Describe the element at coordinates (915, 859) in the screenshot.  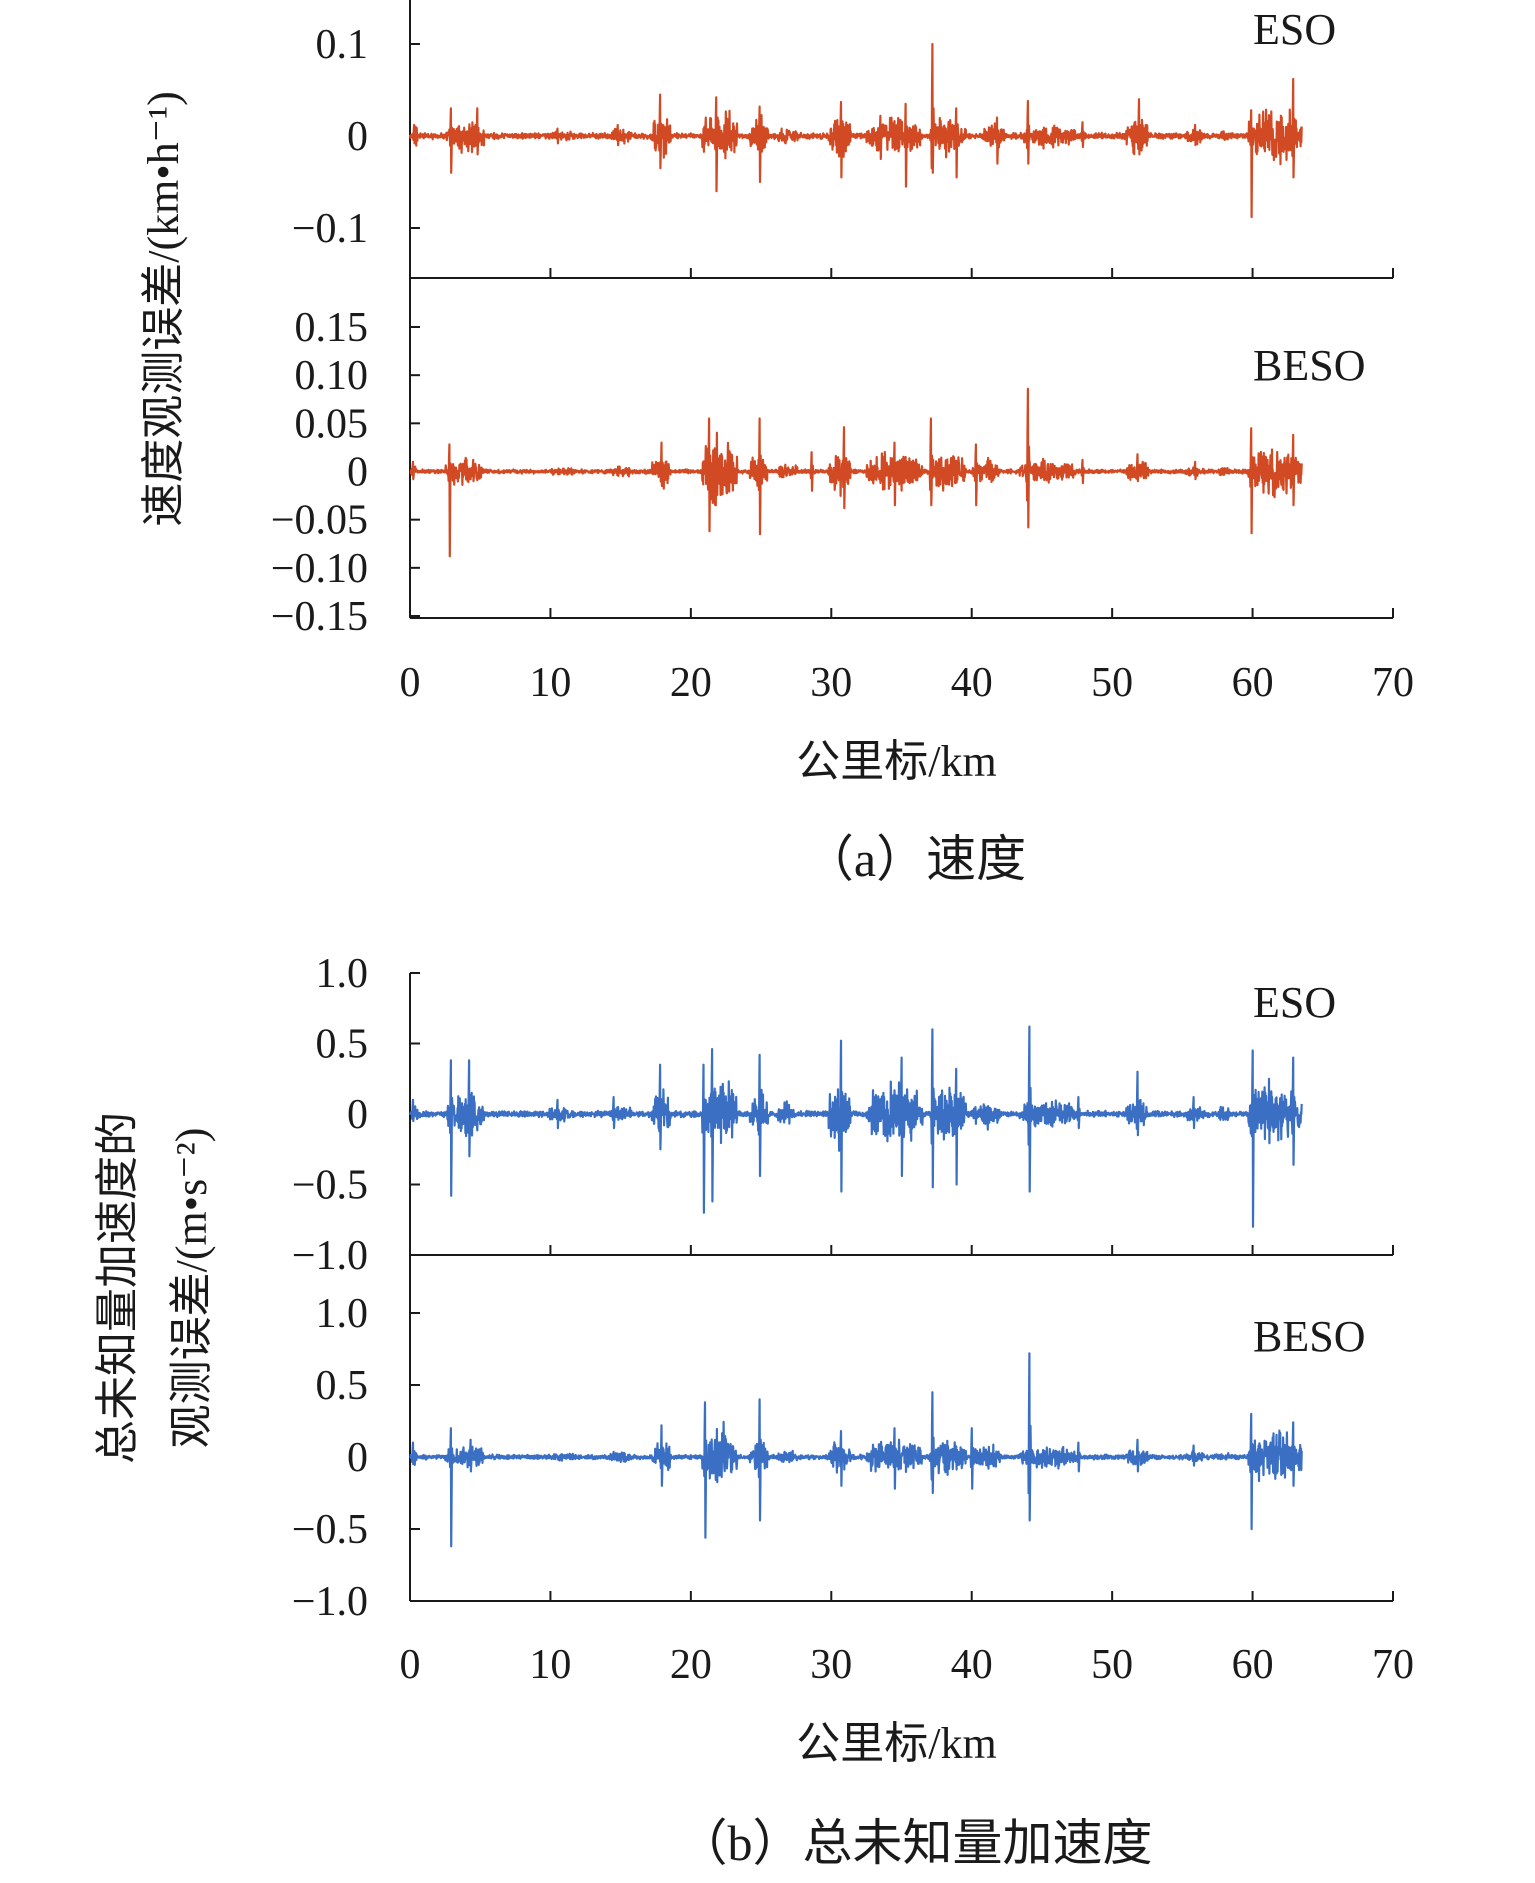
I see `panel-caption: （a）速度` at that location.